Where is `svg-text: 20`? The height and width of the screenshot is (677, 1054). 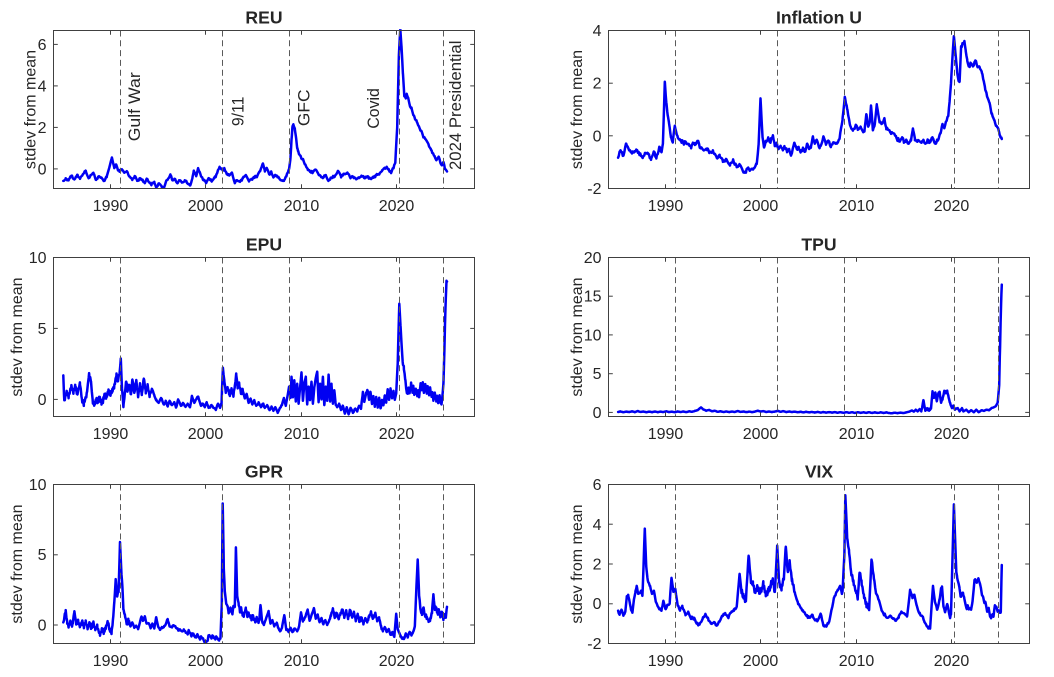
svg-text: 20 is located at coordinates (593, 258).